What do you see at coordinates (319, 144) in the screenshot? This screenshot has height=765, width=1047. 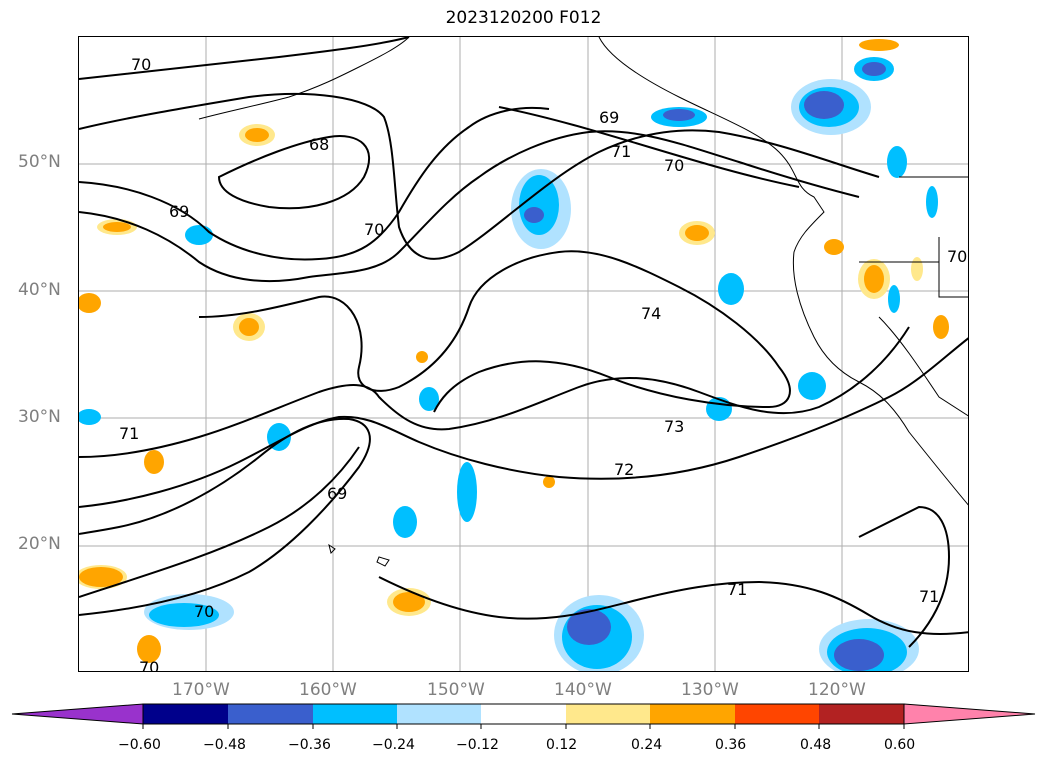 I see `contour-label: 68` at bounding box center [319, 144].